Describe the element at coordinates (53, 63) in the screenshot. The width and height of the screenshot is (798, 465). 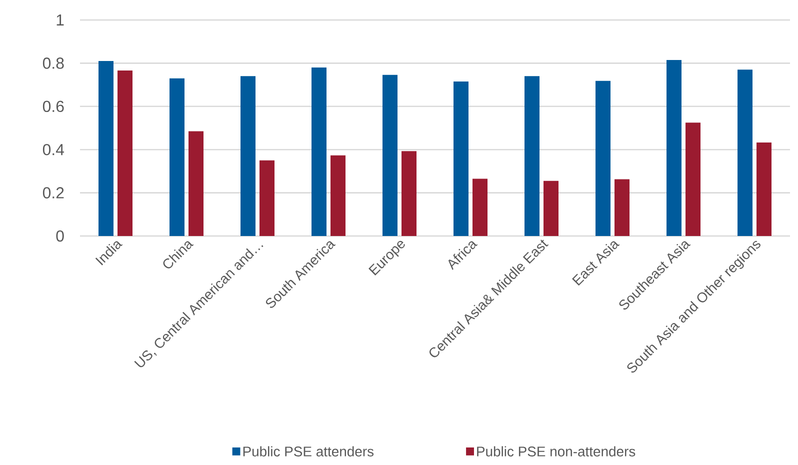
I see `y-tick-label: 0.8` at that location.